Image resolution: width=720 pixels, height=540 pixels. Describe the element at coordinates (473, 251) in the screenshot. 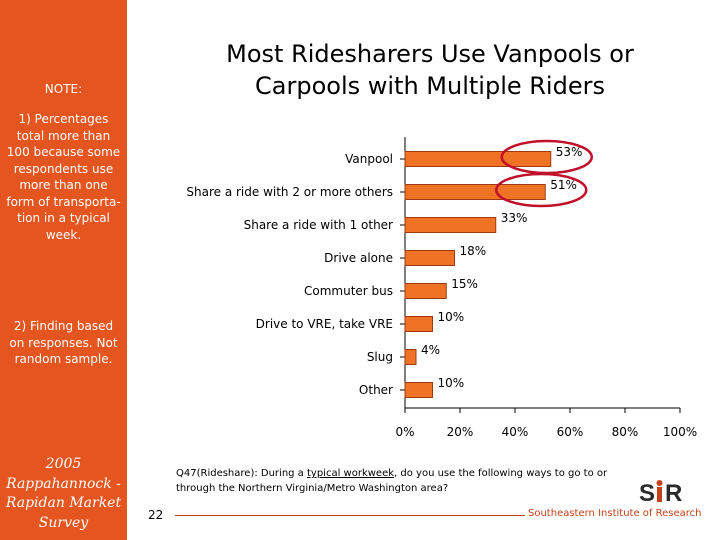

I see `data-label: 18%` at that location.